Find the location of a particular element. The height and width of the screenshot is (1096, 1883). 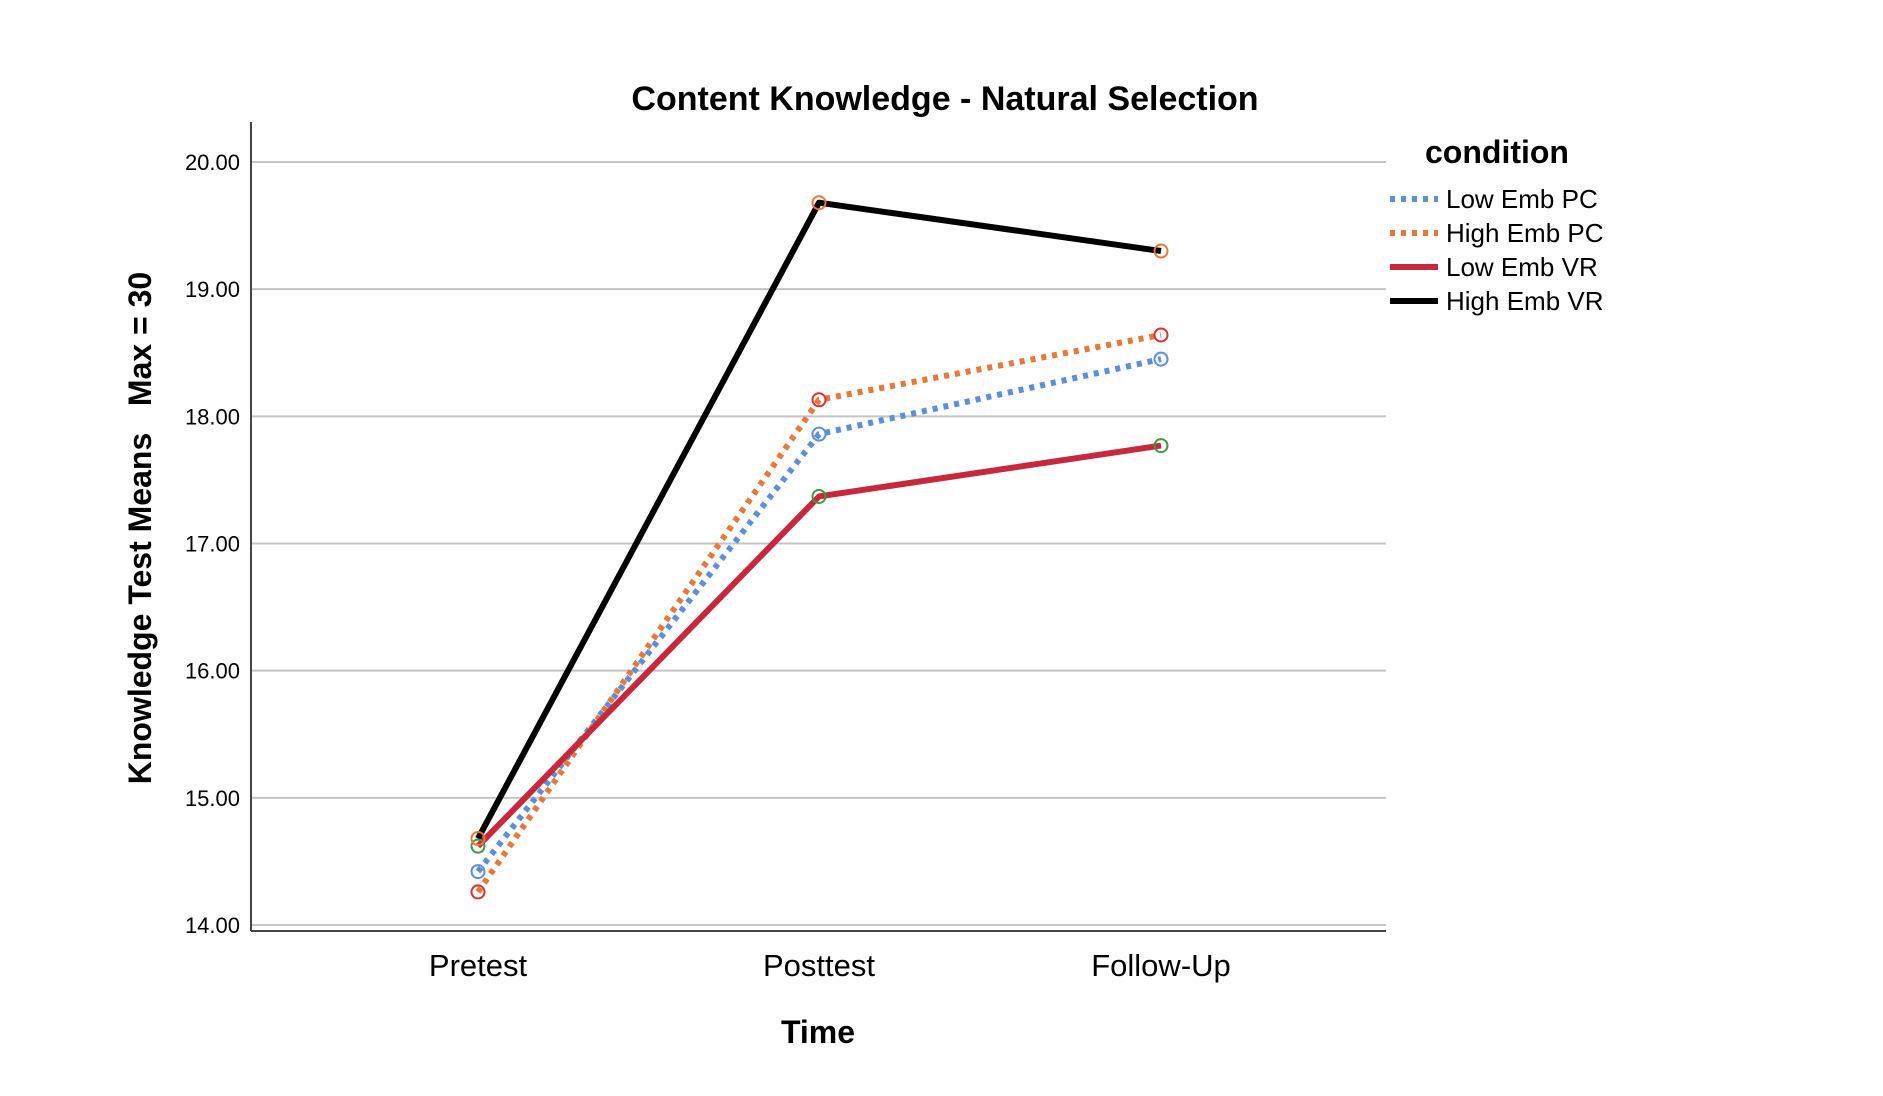

y-tick-labels: 14.00 15.00 16.00 17.00 18.00 19.00 20.00 is located at coordinates (212, 544).